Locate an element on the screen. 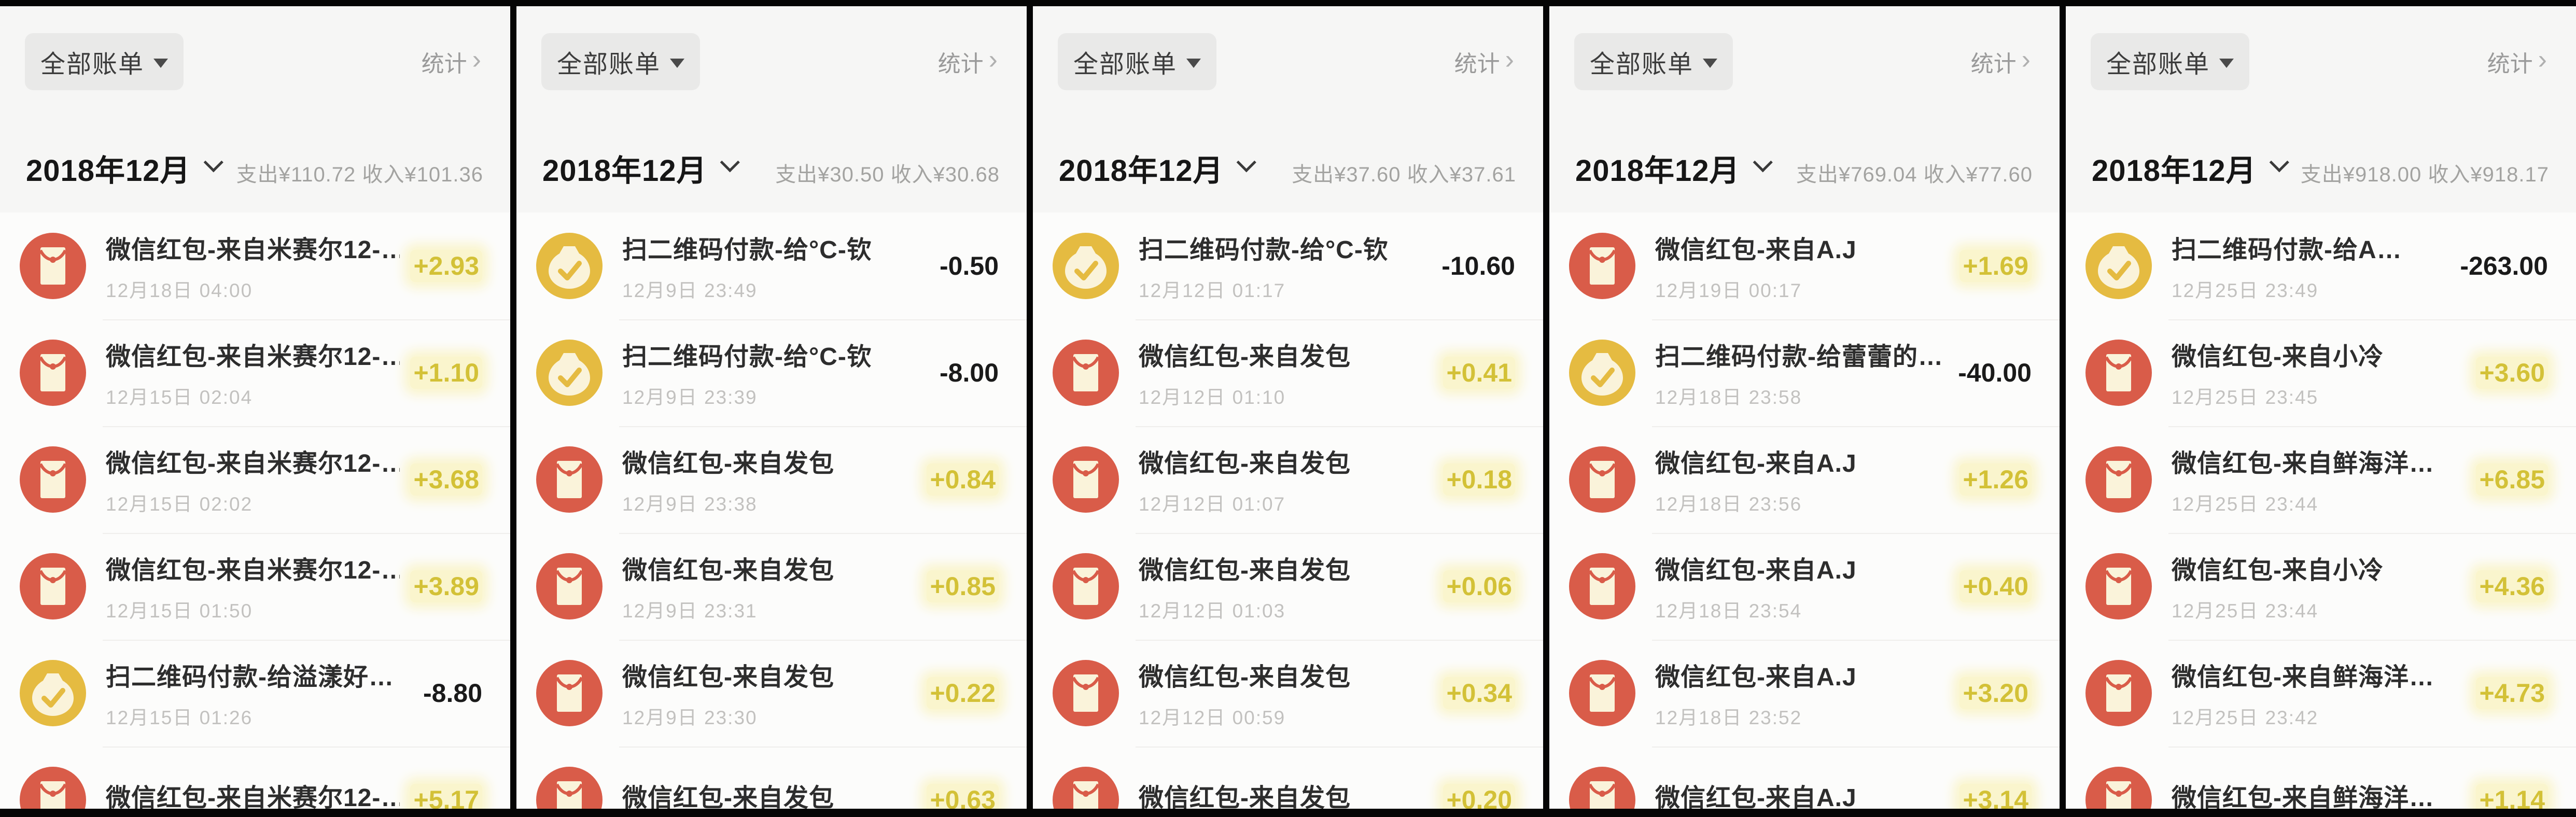 The image size is (2576, 817). transaction-amount: +1.14 is located at coordinates (2512, 796).